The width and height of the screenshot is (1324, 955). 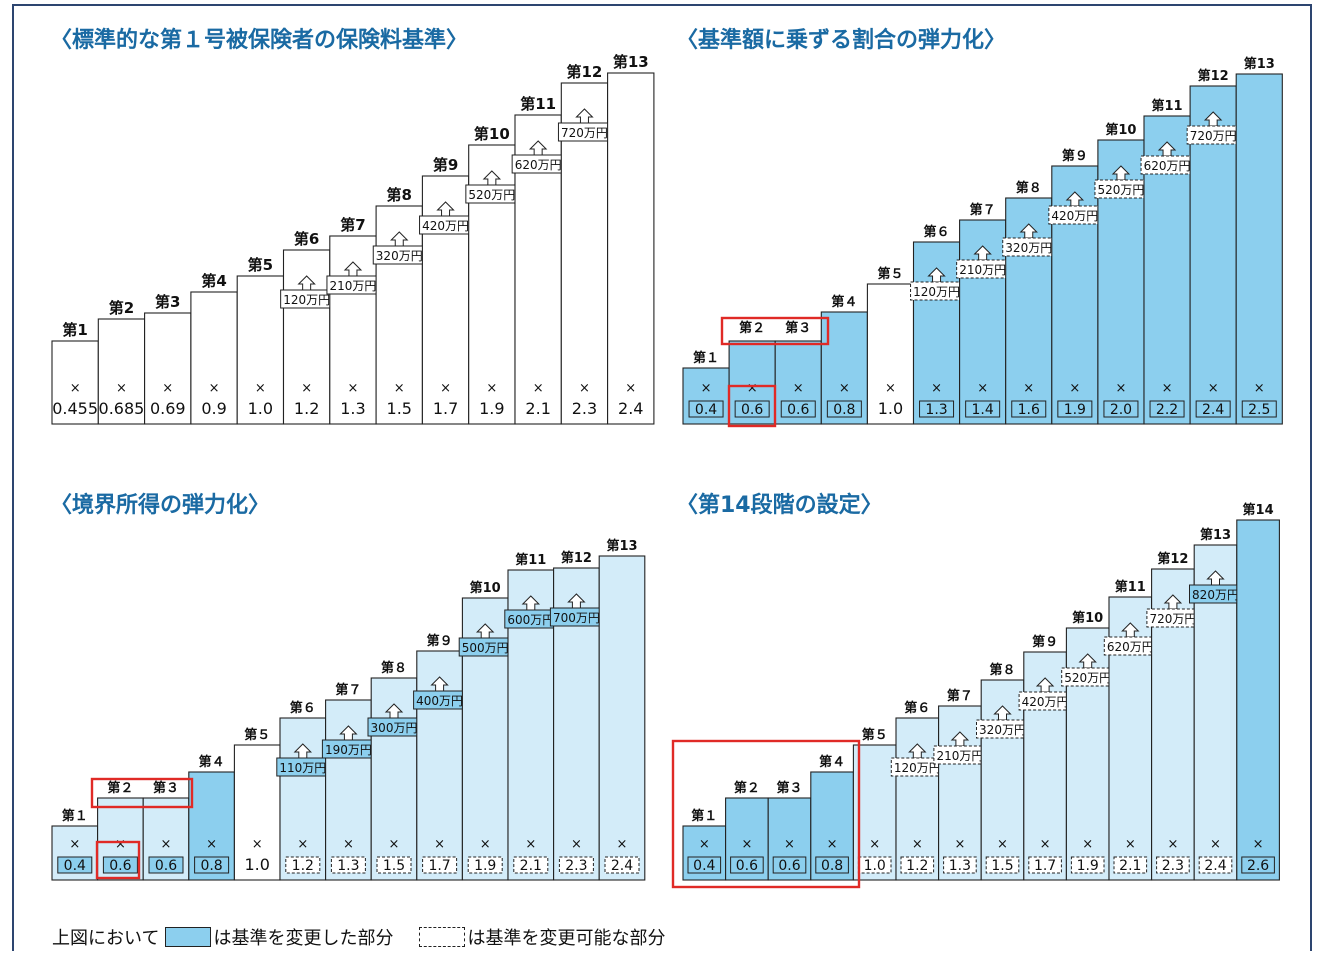 I want to click on tier-label: 第３, so click(x=789, y=788).